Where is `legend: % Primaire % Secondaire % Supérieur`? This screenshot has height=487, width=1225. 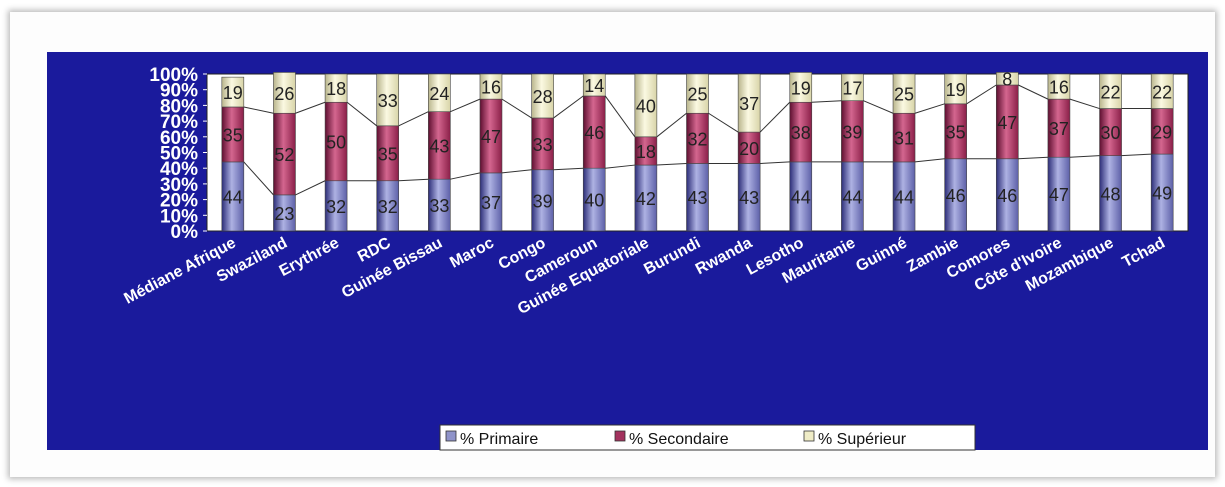
legend: % Primaire % Secondaire % Supérieur is located at coordinates (707, 437).